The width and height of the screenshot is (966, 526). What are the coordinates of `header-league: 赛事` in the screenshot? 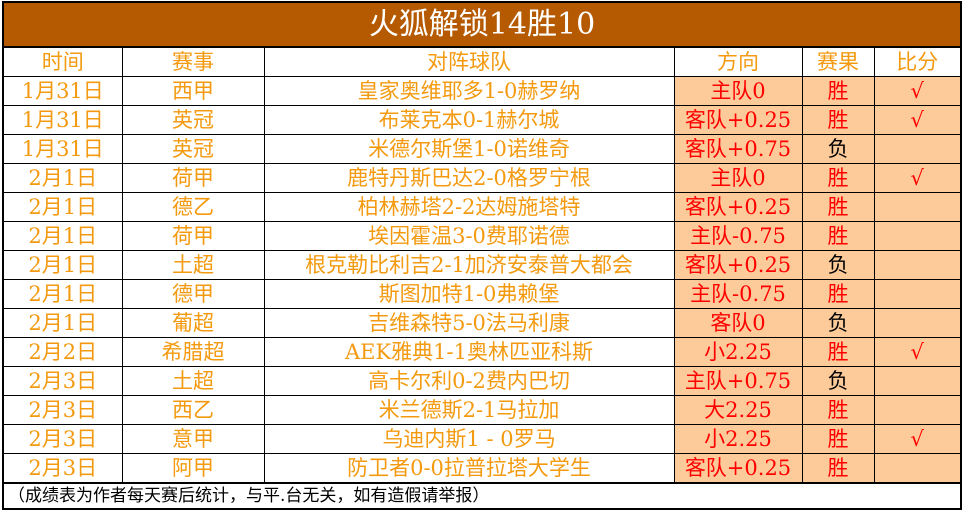 It's located at (193, 62).